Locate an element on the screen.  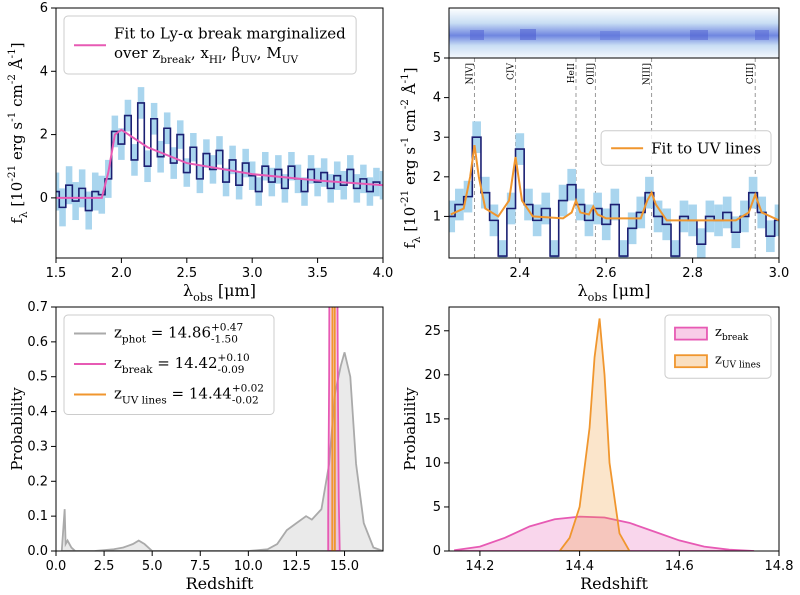
x-tick-label: 4.0 is located at coordinates (383, 273).